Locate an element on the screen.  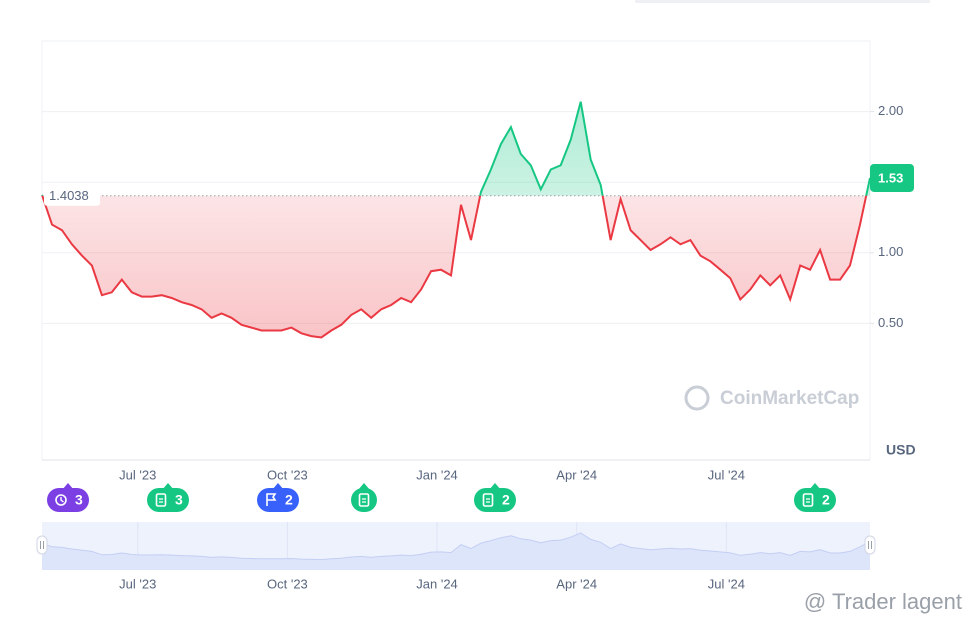
nav-area is located at coordinates (456, 551).